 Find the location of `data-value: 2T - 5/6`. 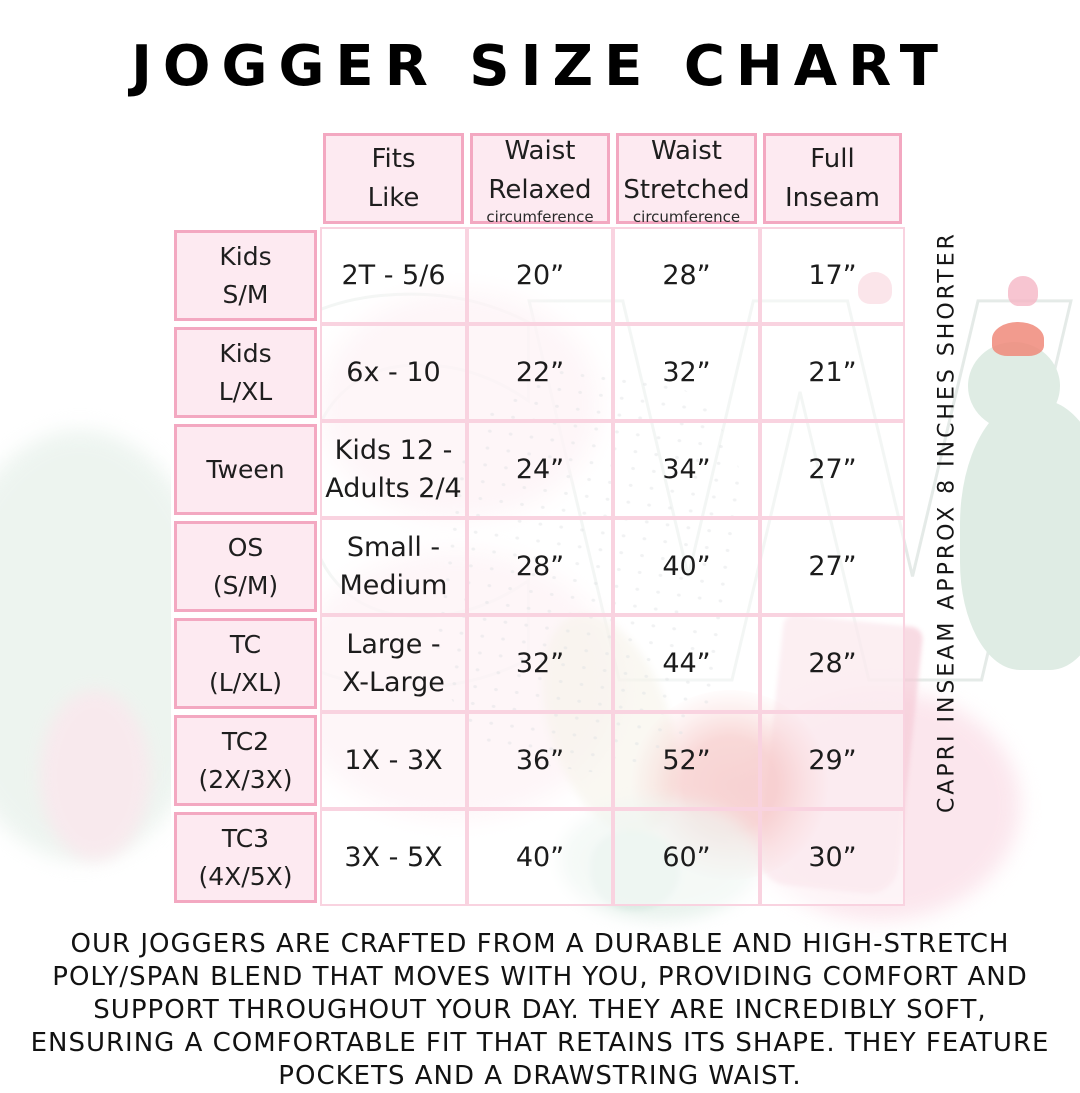

data-value: 2T - 5/6 is located at coordinates (393, 275).